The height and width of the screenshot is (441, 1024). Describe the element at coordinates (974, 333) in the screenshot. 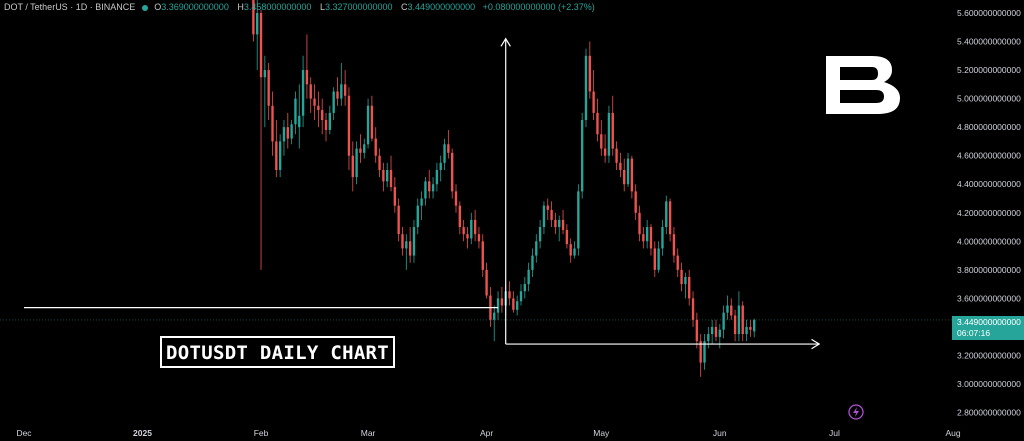

I see `candle-countdown: 06:07:16` at that location.